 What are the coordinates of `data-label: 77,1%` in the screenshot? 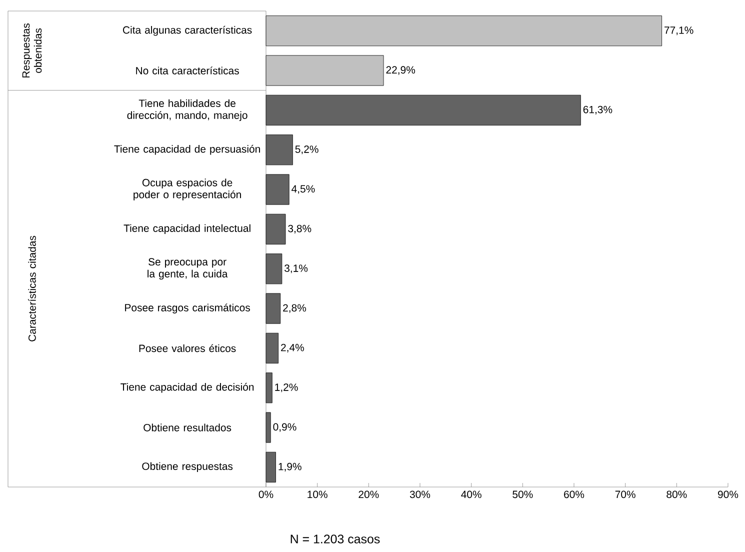 It's located at (679, 31).